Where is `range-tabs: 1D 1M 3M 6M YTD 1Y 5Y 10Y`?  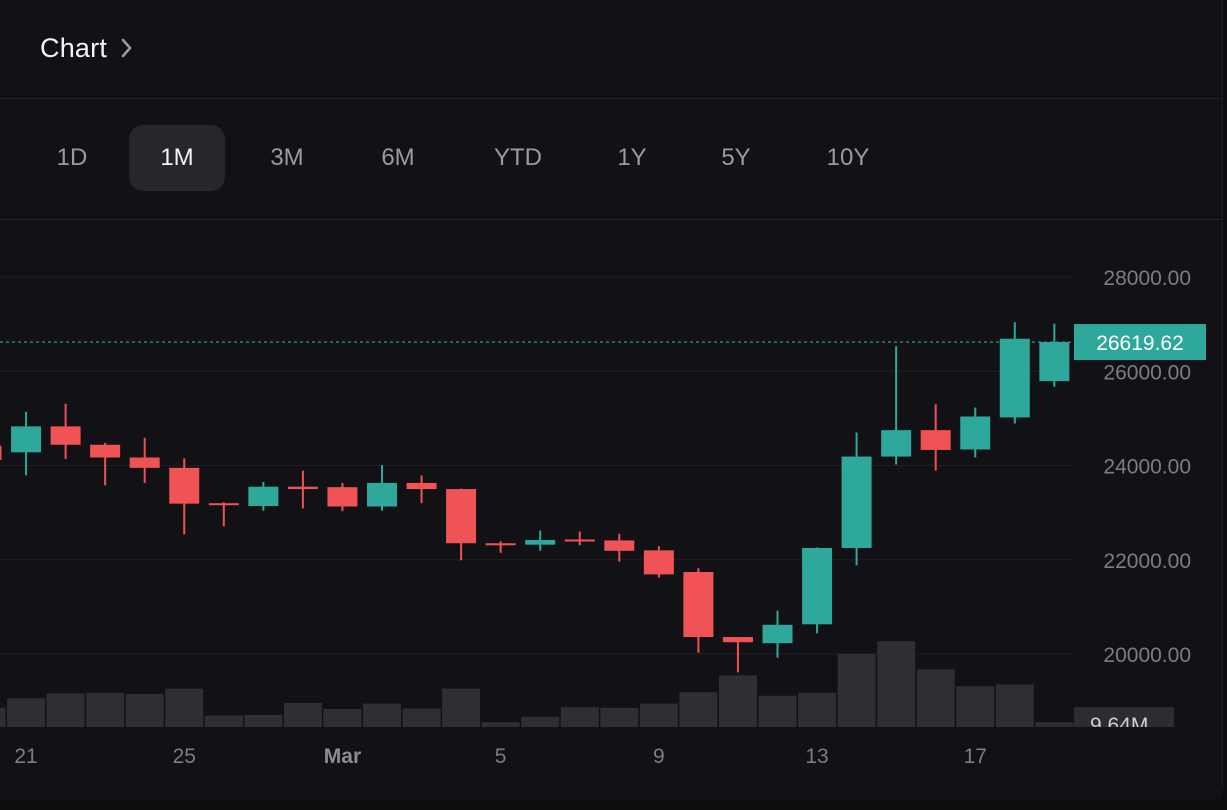
range-tabs: 1D 1M 3M 6M YTD 1Y 5Y 10Y is located at coordinates (611, 159).